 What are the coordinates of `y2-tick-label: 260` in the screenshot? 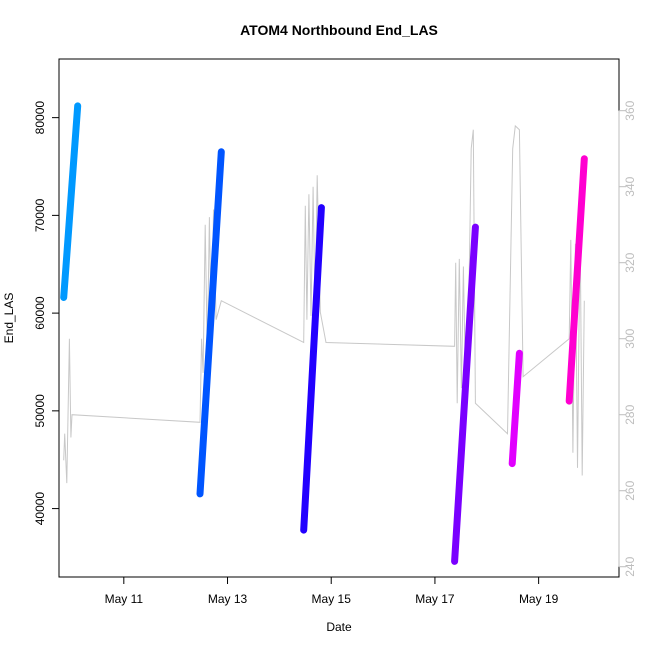 It's located at (630, 490).